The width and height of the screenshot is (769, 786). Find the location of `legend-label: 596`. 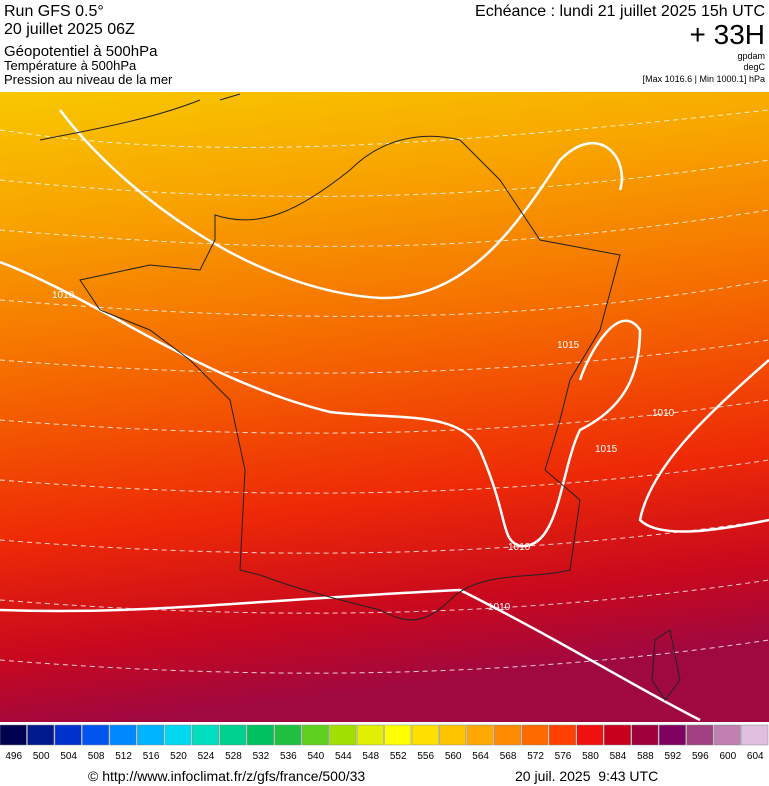

legend-label: 596 is located at coordinates (700, 756).